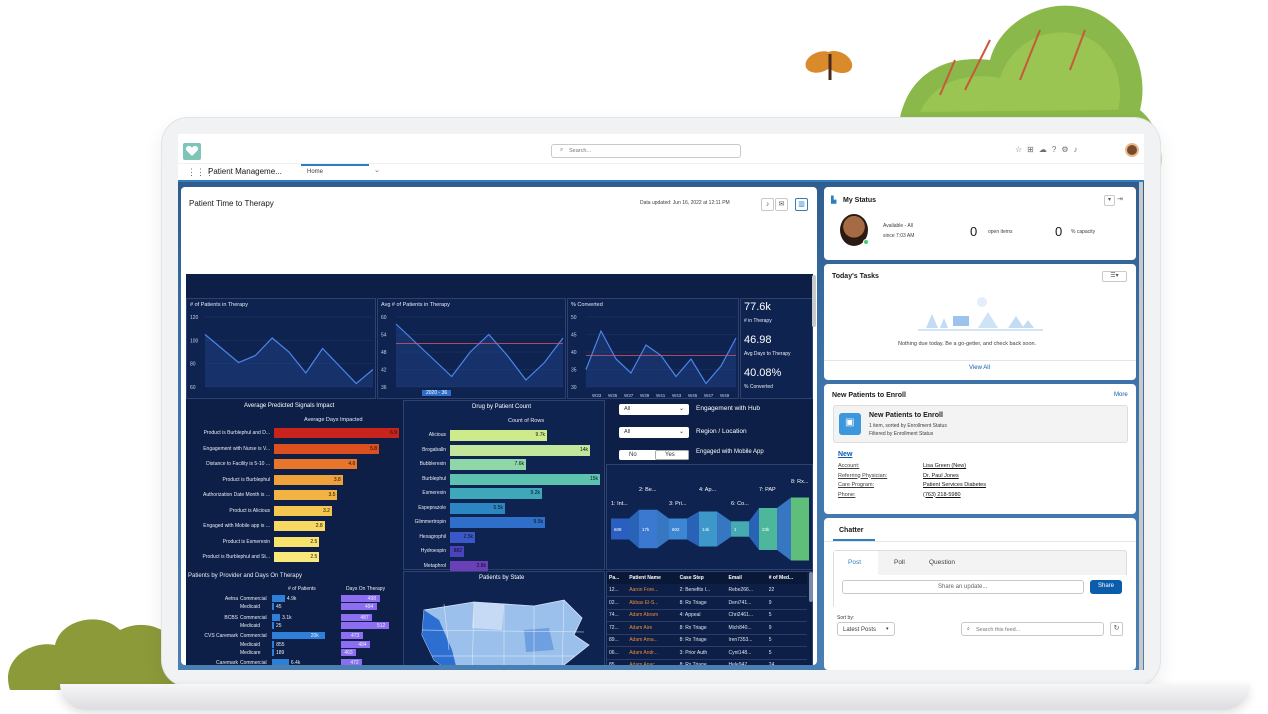 The height and width of the screenshot is (714, 1268). I want to click on drug-bar: 9.7k, so click(498, 435).